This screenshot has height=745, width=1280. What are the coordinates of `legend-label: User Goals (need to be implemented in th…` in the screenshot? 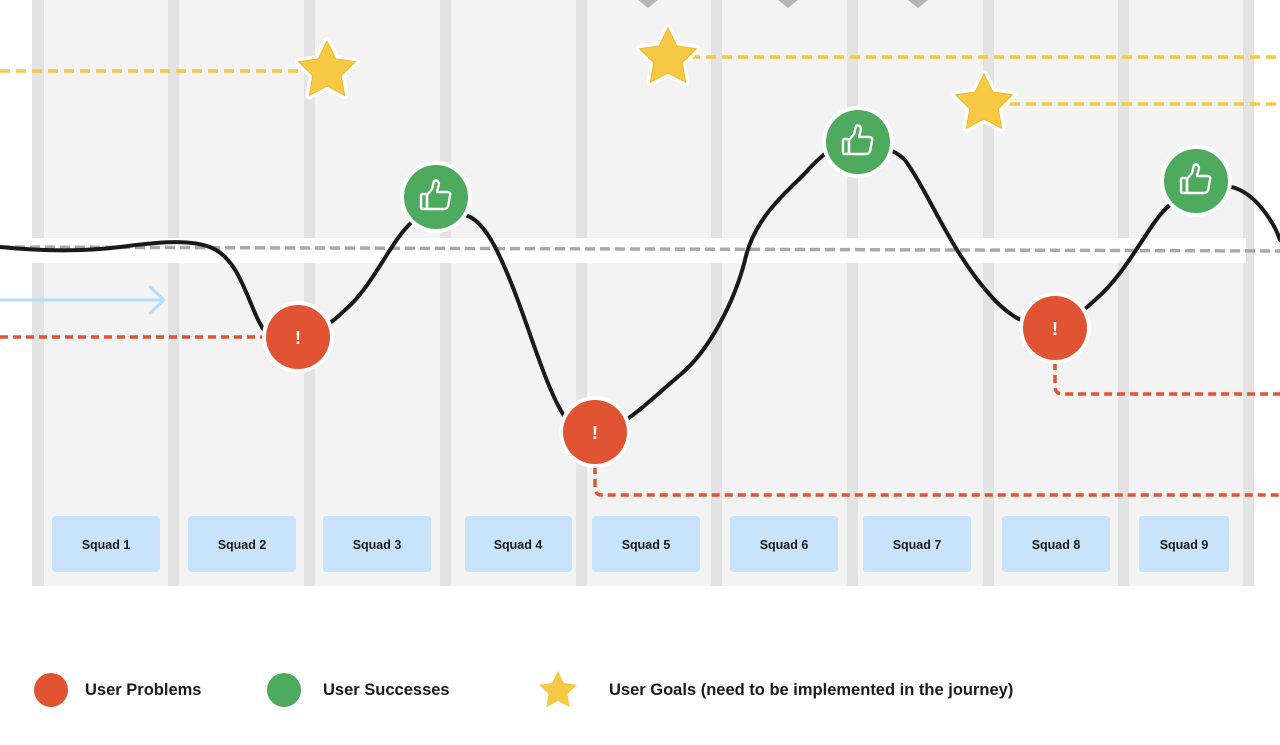 It's located at (811, 690).